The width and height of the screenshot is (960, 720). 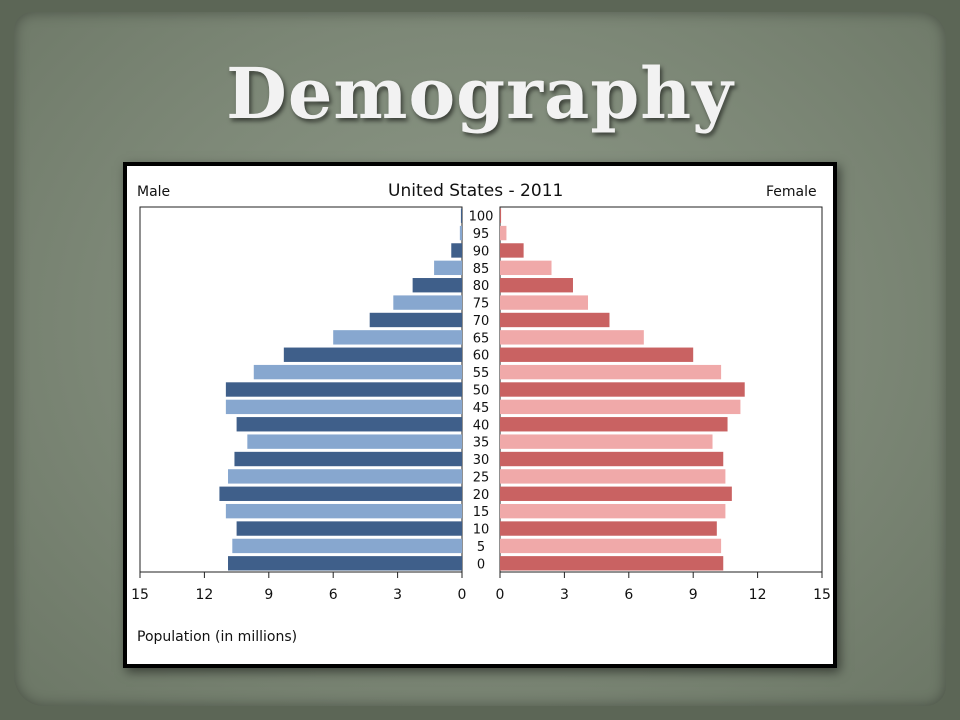 I want to click on male-tick-label: 9, so click(x=268, y=595).